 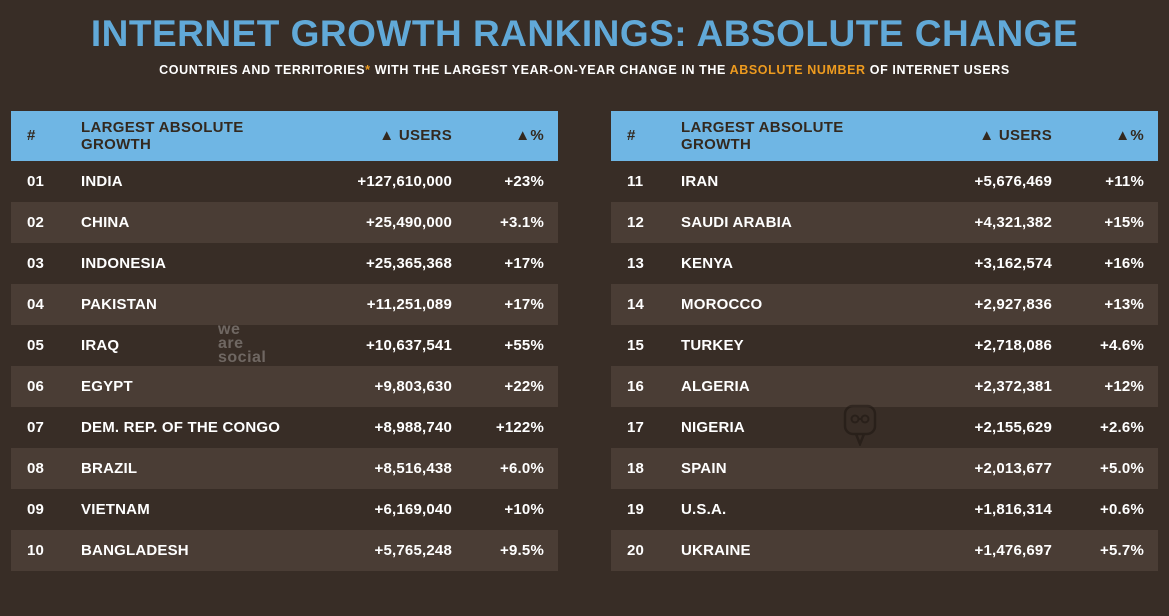 What do you see at coordinates (107, 386) in the screenshot?
I see `country-cell: EGYPT` at bounding box center [107, 386].